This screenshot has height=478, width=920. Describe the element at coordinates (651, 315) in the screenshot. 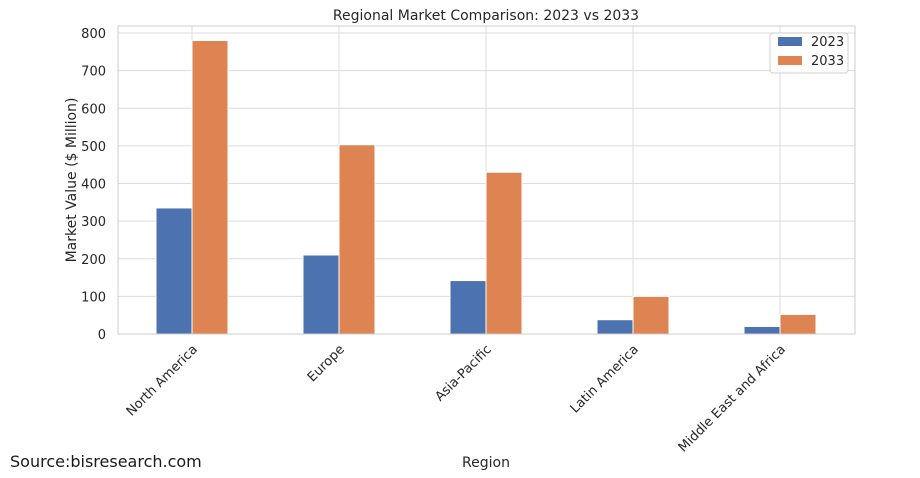

I see `bar-2033-latin-america` at that location.